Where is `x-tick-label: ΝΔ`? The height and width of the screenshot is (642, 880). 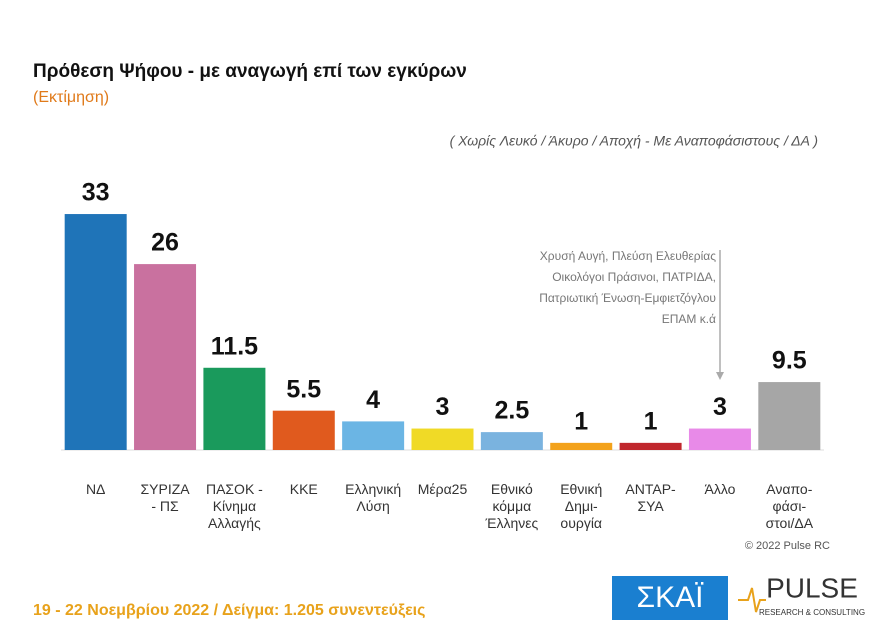 x-tick-label: ΝΔ is located at coordinates (95, 489).